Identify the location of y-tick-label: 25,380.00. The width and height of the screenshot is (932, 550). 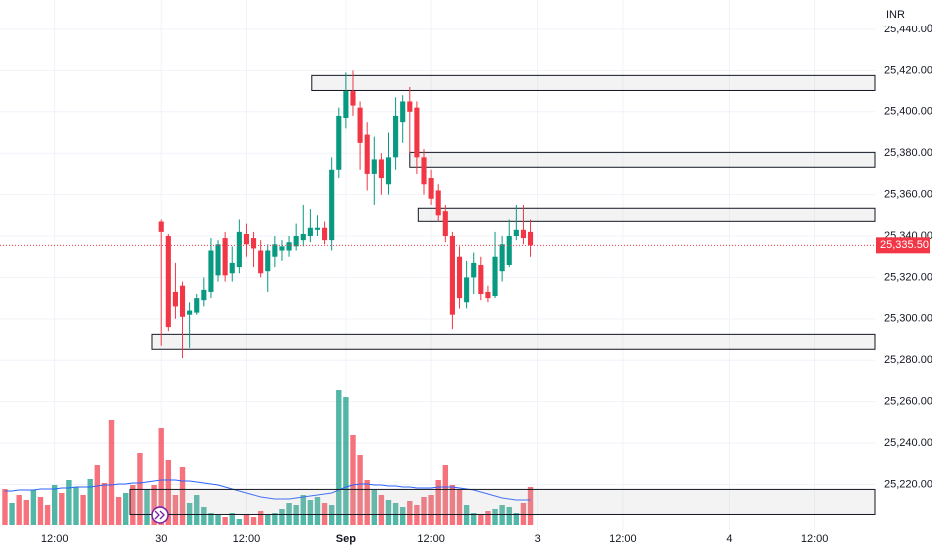
(908, 153).